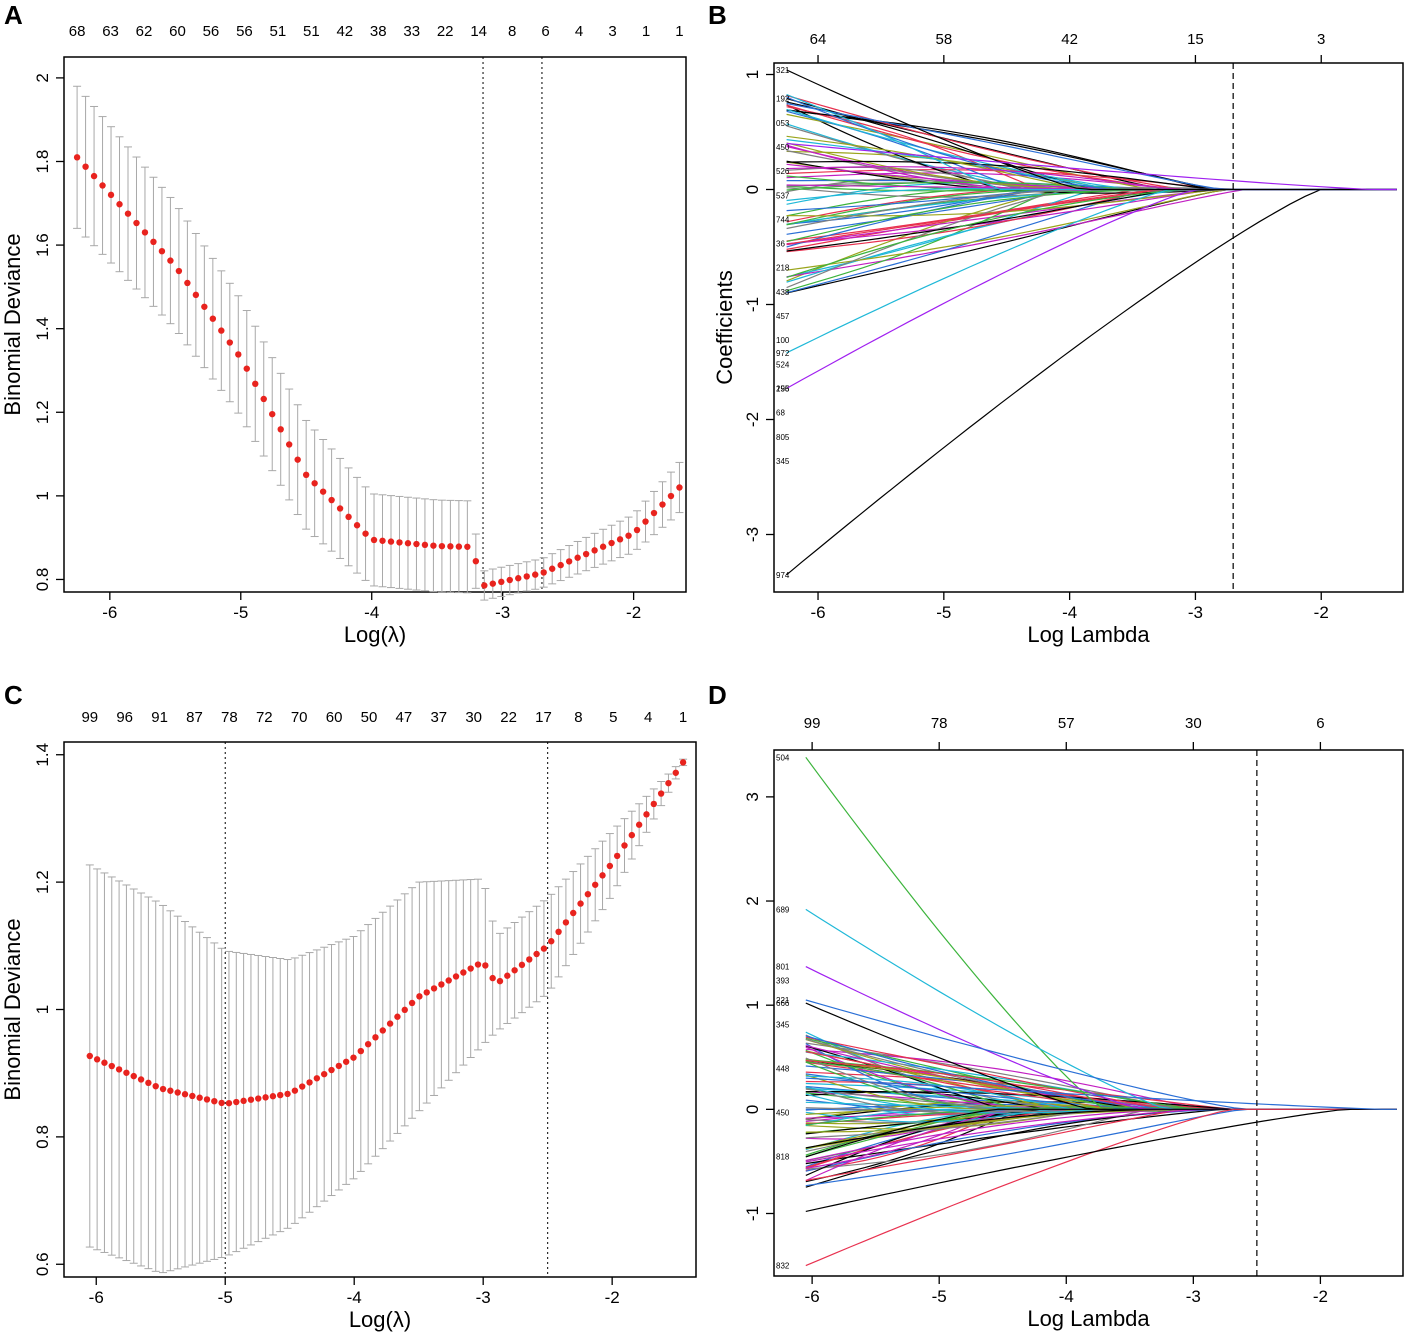 The width and height of the screenshot is (1404, 1339). What do you see at coordinates (783, 388) in the screenshot?
I see `panel-b-variable-label: 295` at bounding box center [783, 388].